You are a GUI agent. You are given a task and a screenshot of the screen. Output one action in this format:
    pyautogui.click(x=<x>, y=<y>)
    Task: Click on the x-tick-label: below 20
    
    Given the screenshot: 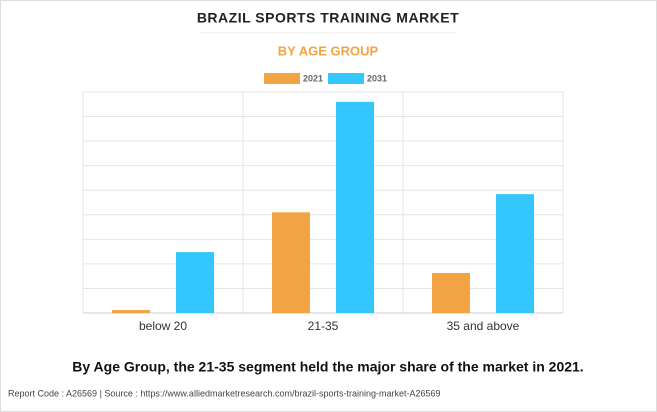 What is the action you would take?
    pyautogui.click(x=163, y=326)
    